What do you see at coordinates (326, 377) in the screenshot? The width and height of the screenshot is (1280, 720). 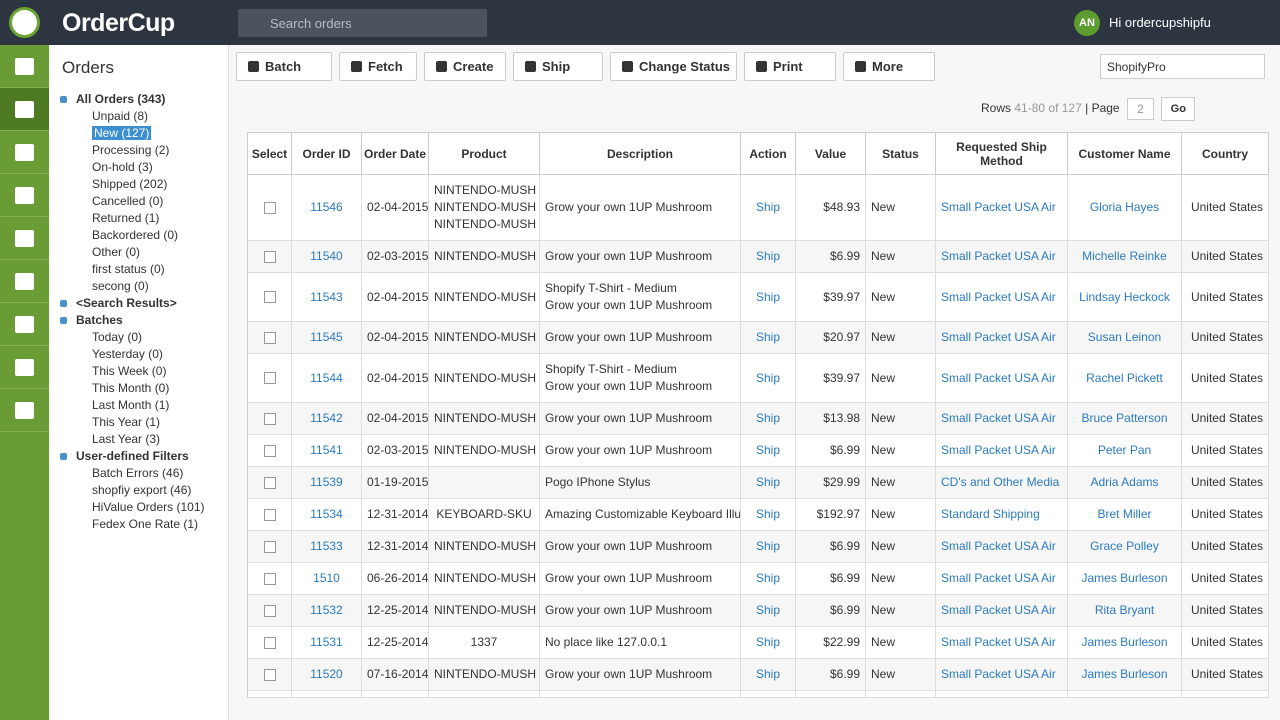 I see `order-id: 11544` at bounding box center [326, 377].